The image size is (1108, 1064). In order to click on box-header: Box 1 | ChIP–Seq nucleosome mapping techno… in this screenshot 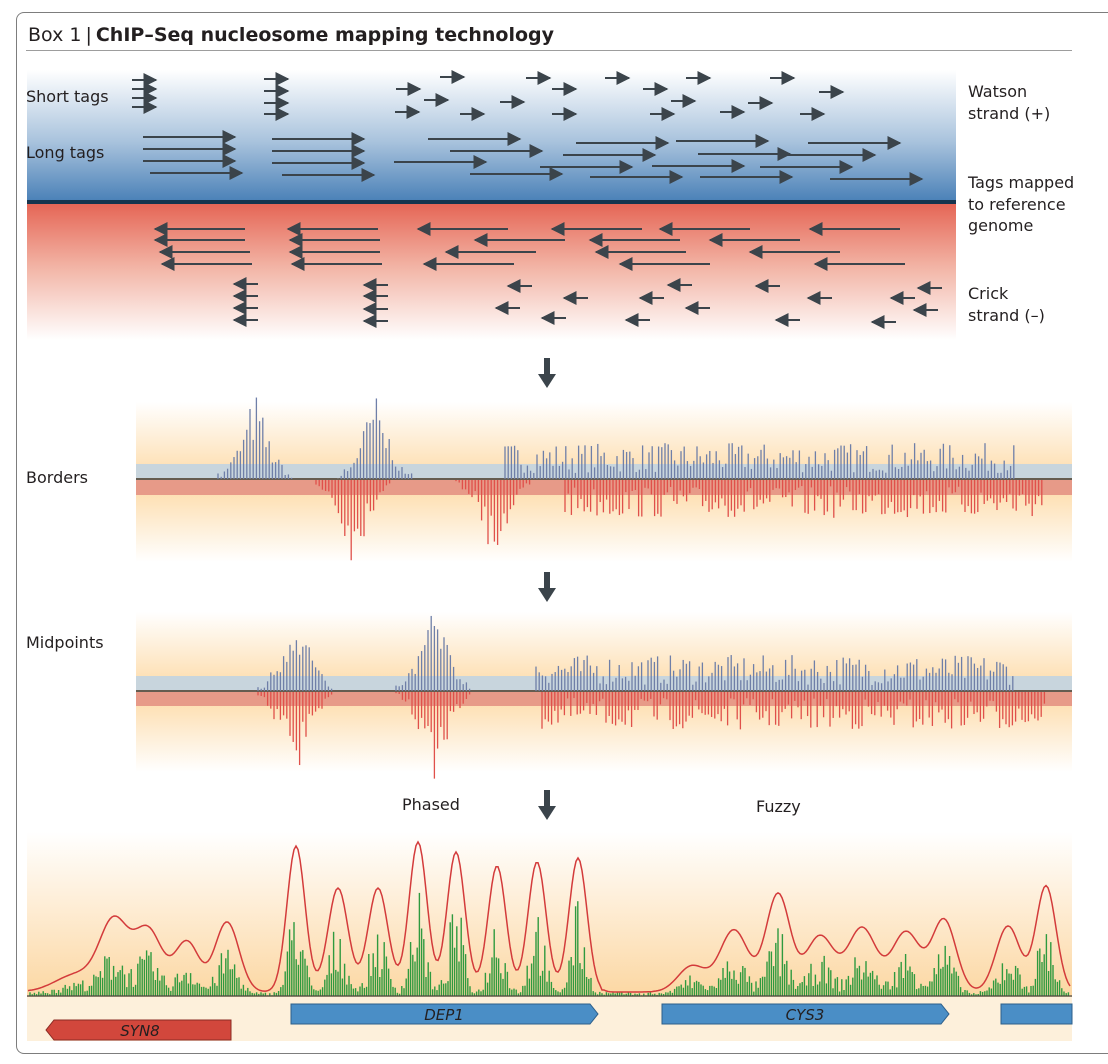, I will do `click(291, 38)`.